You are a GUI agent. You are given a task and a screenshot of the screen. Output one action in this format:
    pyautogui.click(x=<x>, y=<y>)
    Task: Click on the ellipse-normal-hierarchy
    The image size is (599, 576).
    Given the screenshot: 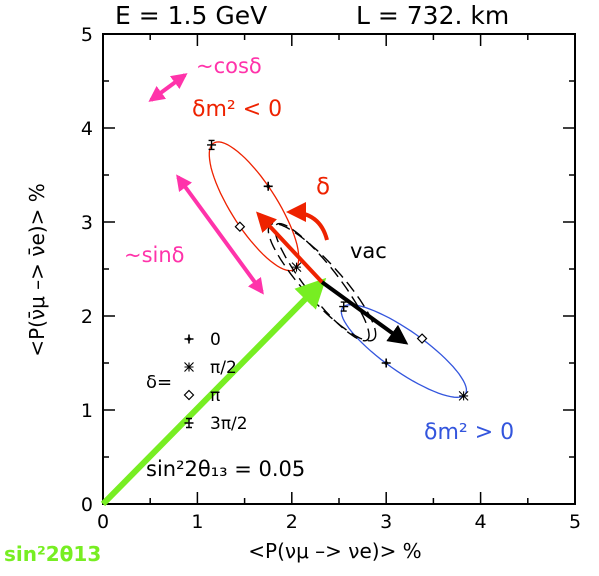 What is the action you would take?
    pyautogui.click(x=404, y=351)
    